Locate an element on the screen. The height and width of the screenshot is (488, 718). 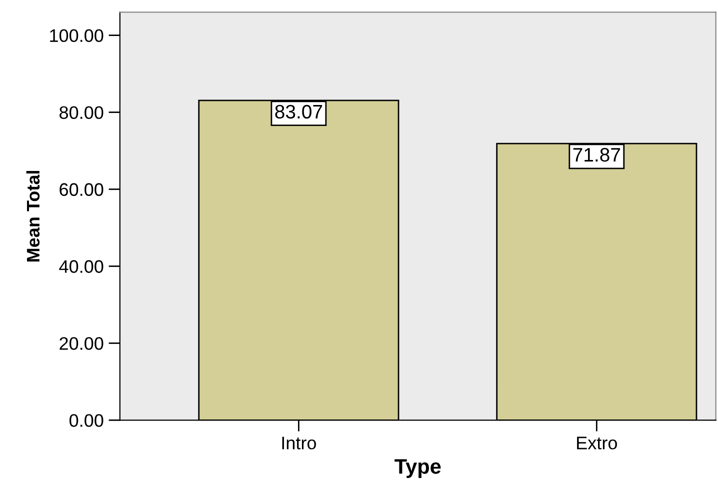
y-tick-label: 40.00 is located at coordinates (81, 266).